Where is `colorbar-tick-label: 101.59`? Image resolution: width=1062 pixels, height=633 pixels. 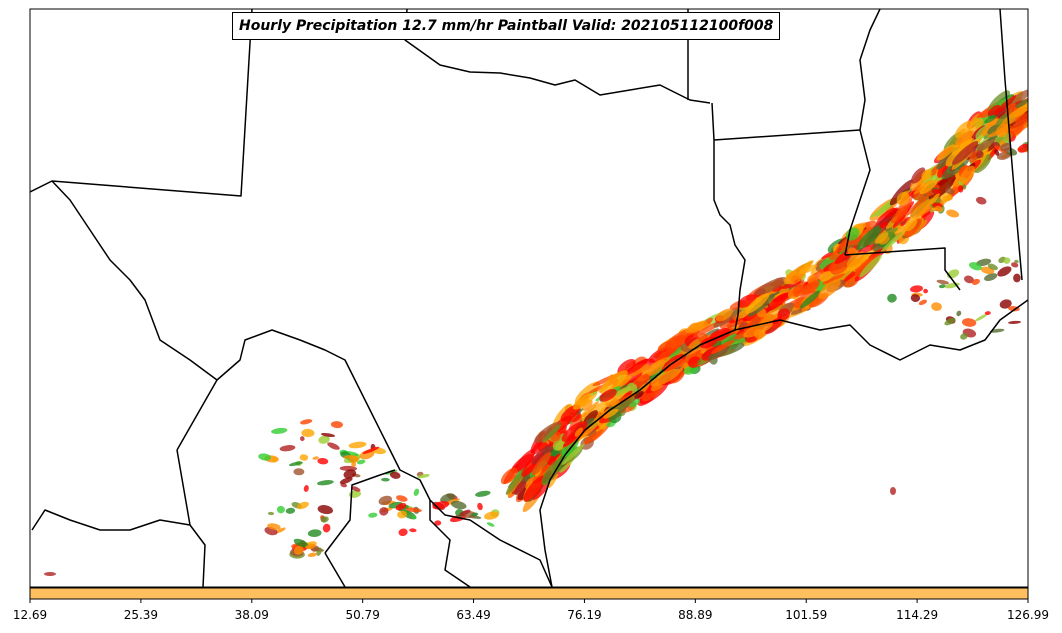
colorbar-tick-label: 101.59 is located at coordinates (806, 615).